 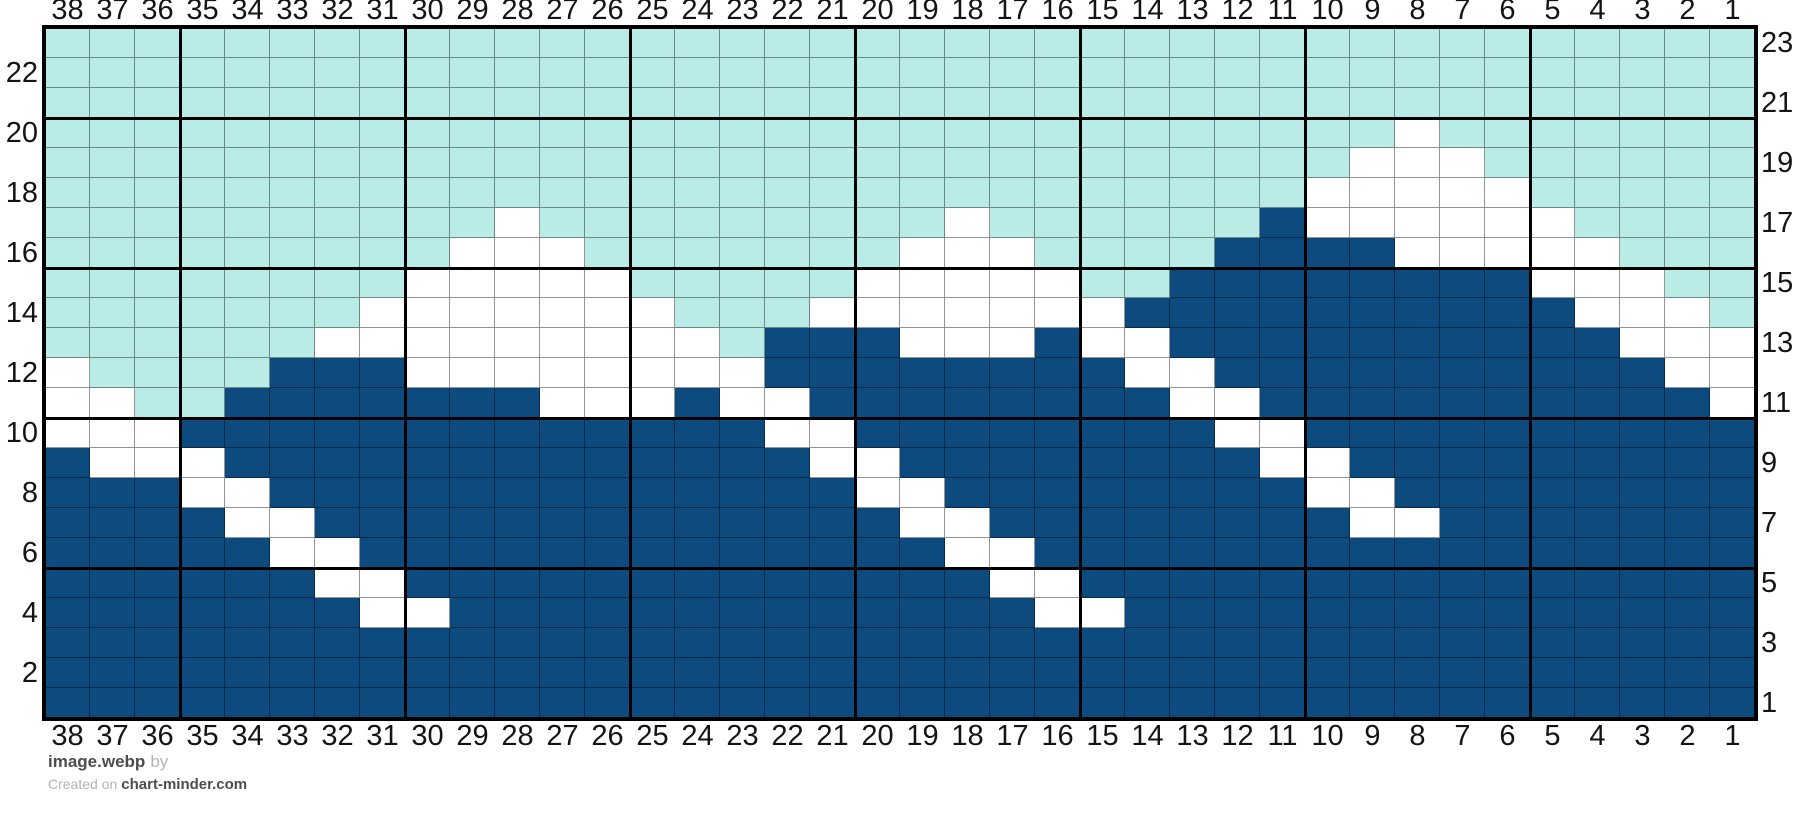 I want to click on column-label-bottom: 16, so click(x=1057, y=736).